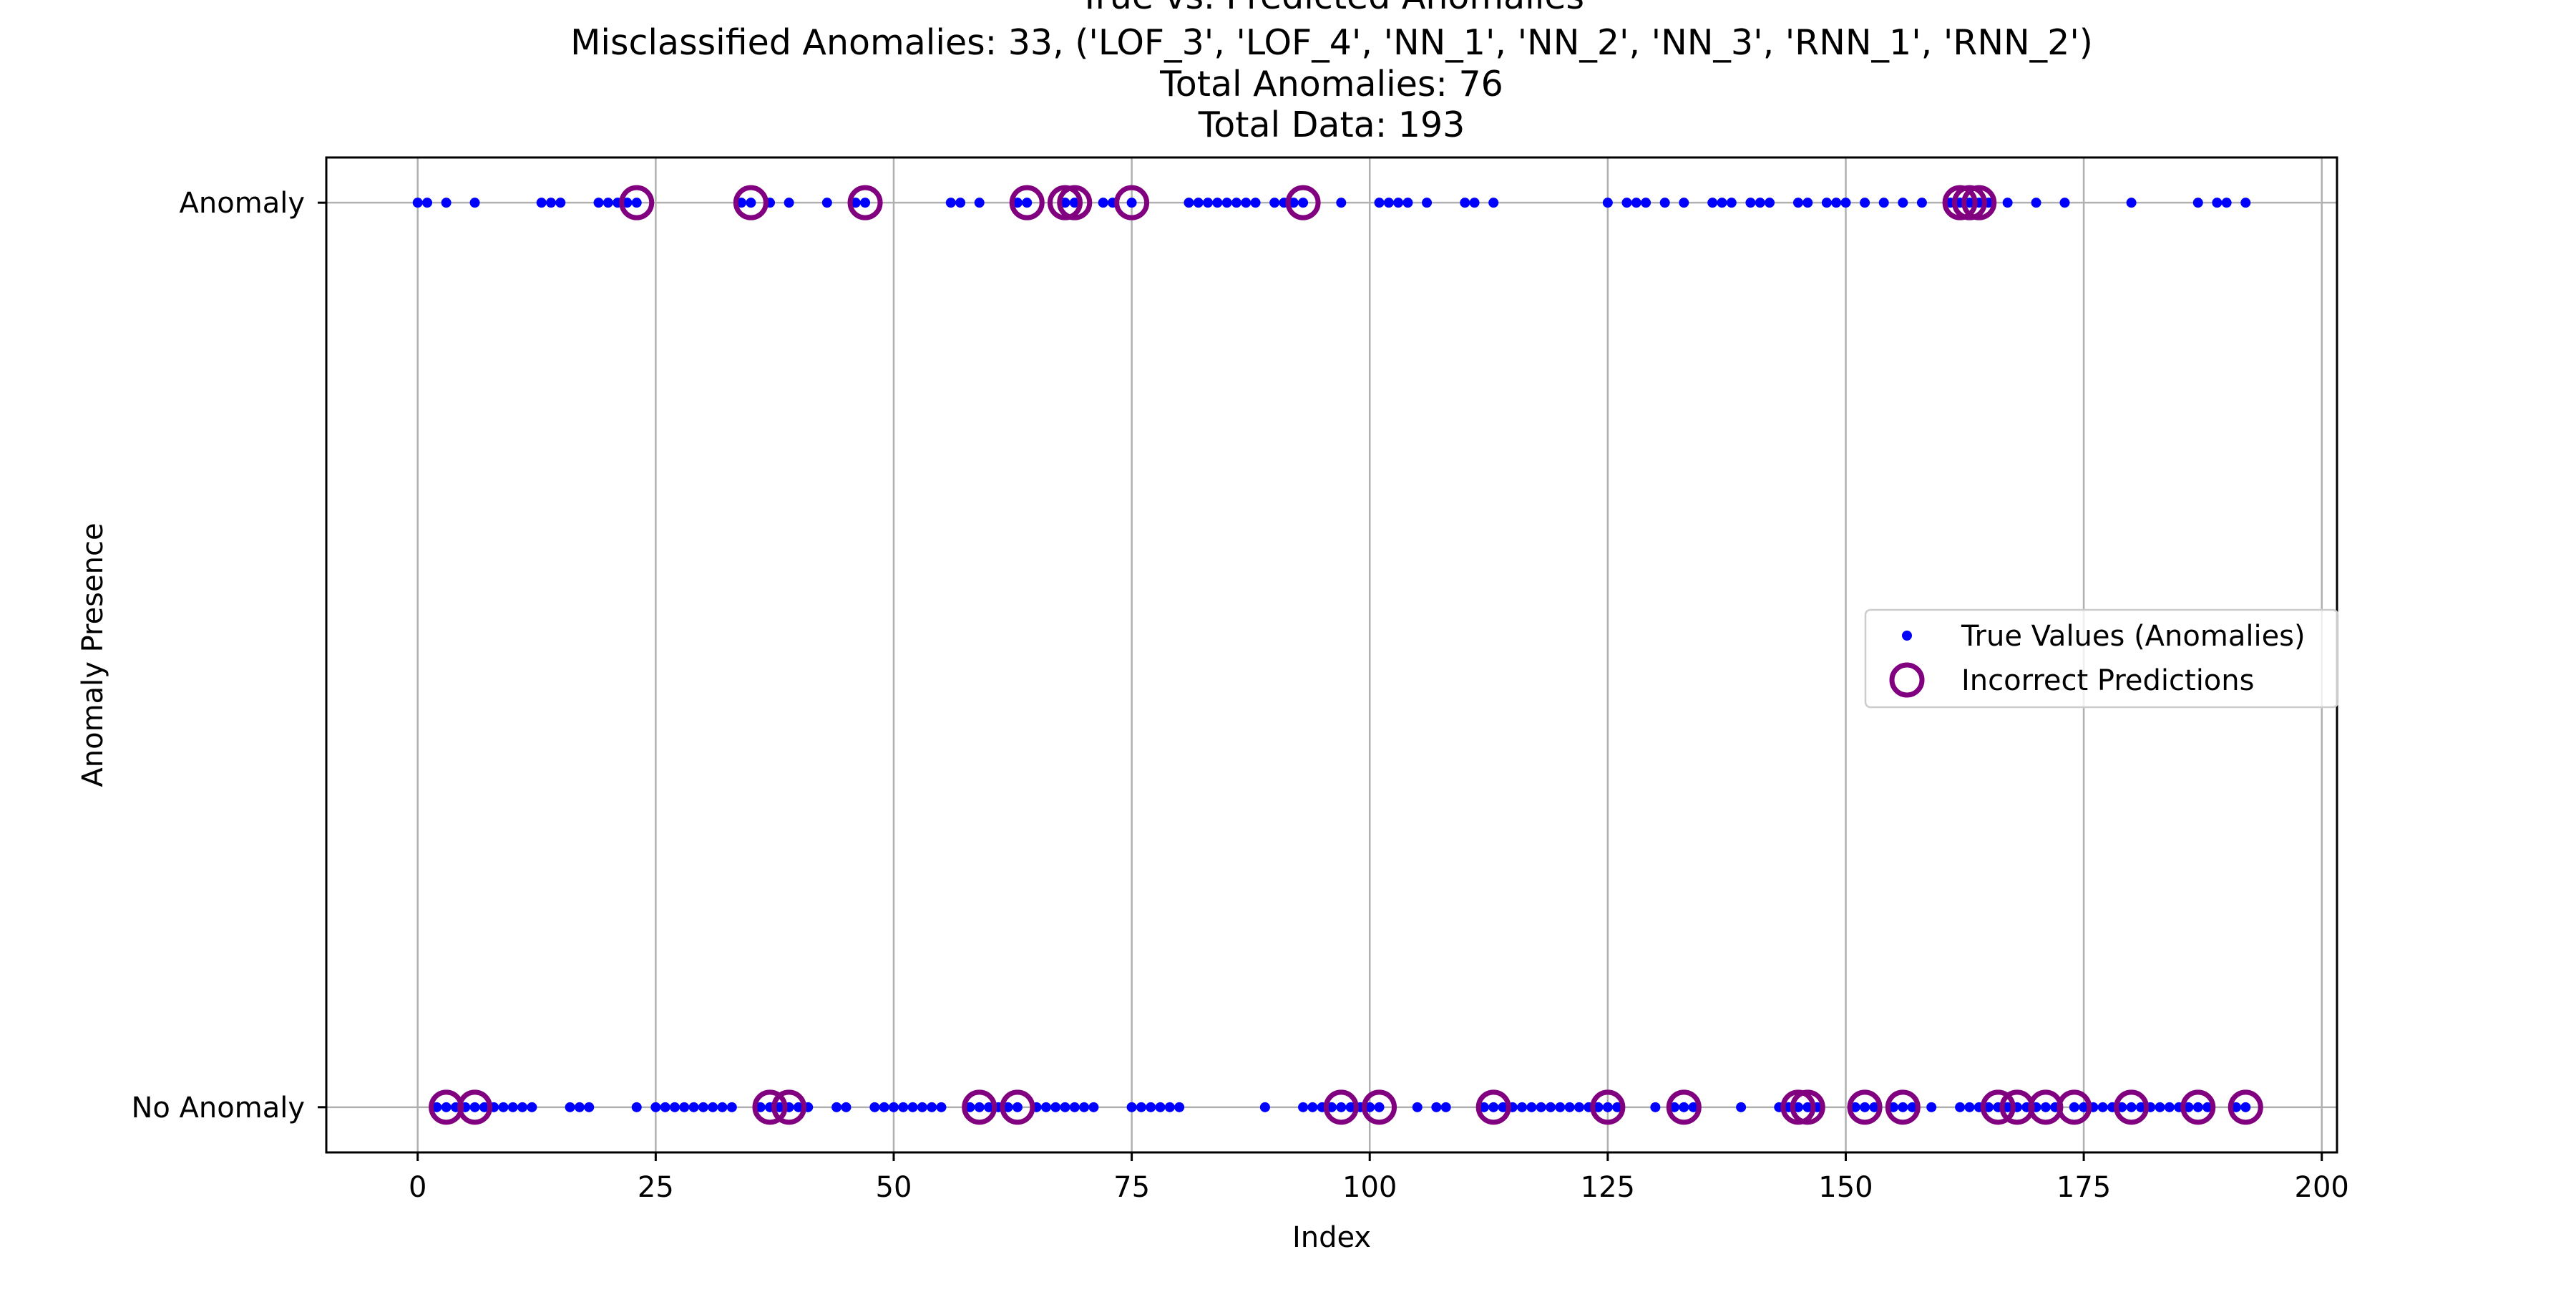 The image size is (2576, 1292). What do you see at coordinates (242, 203) in the screenshot?
I see `y-tick-label: Anomaly` at bounding box center [242, 203].